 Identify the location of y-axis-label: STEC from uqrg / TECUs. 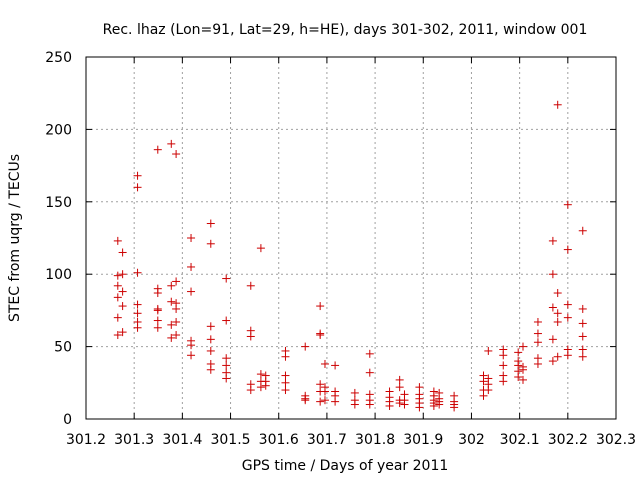
(15, 238).